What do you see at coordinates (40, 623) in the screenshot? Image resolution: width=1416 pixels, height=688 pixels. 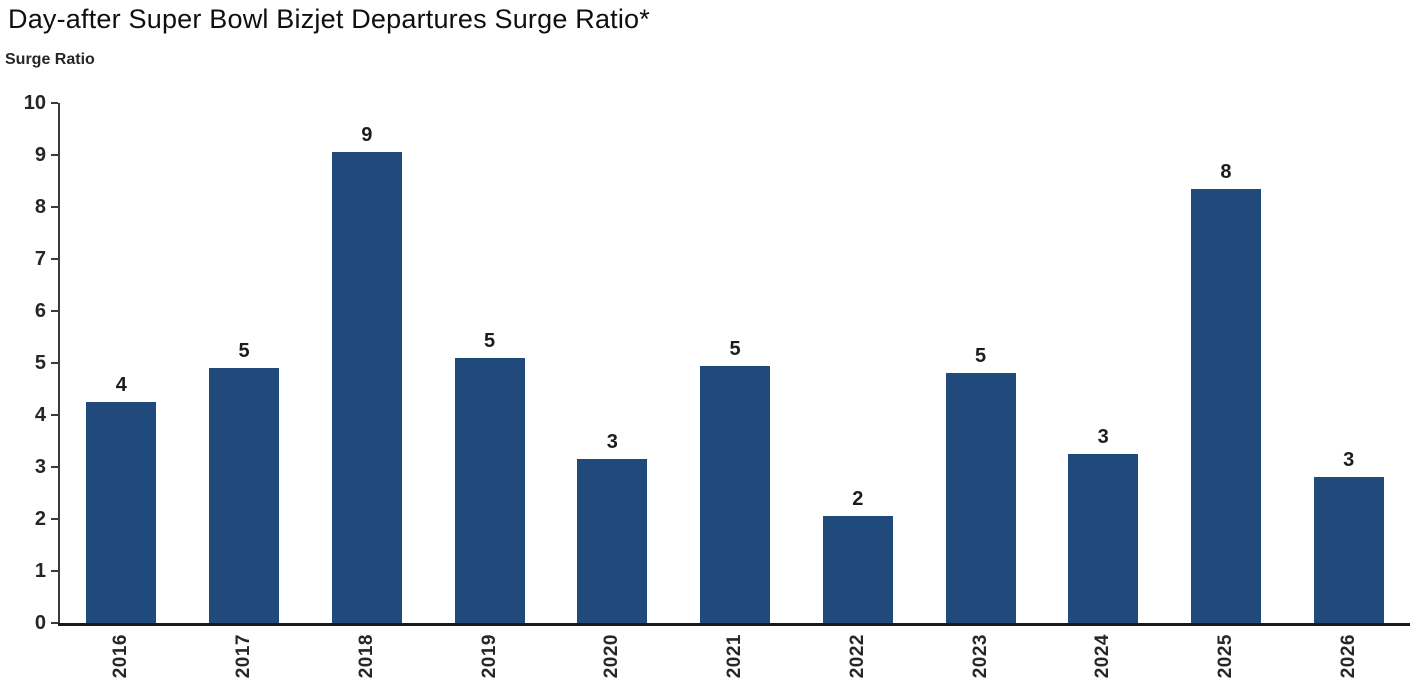 I see `y-tick-label: 0` at bounding box center [40, 623].